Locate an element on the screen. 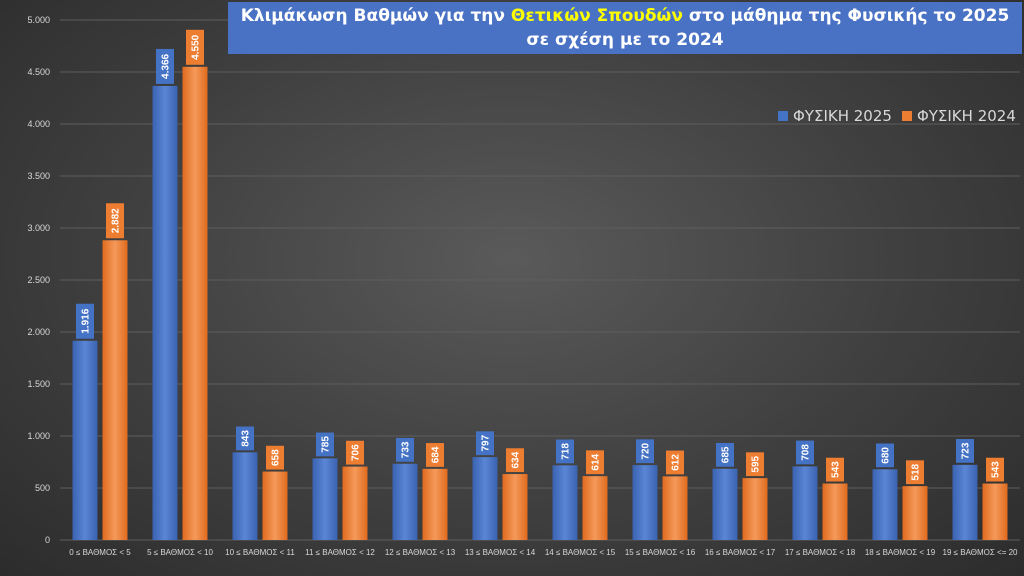 This screenshot has height=576, width=1024. x-tick-label: 12 ≤ ΒΑΘΜΟΣ < 13 is located at coordinates (420, 552).